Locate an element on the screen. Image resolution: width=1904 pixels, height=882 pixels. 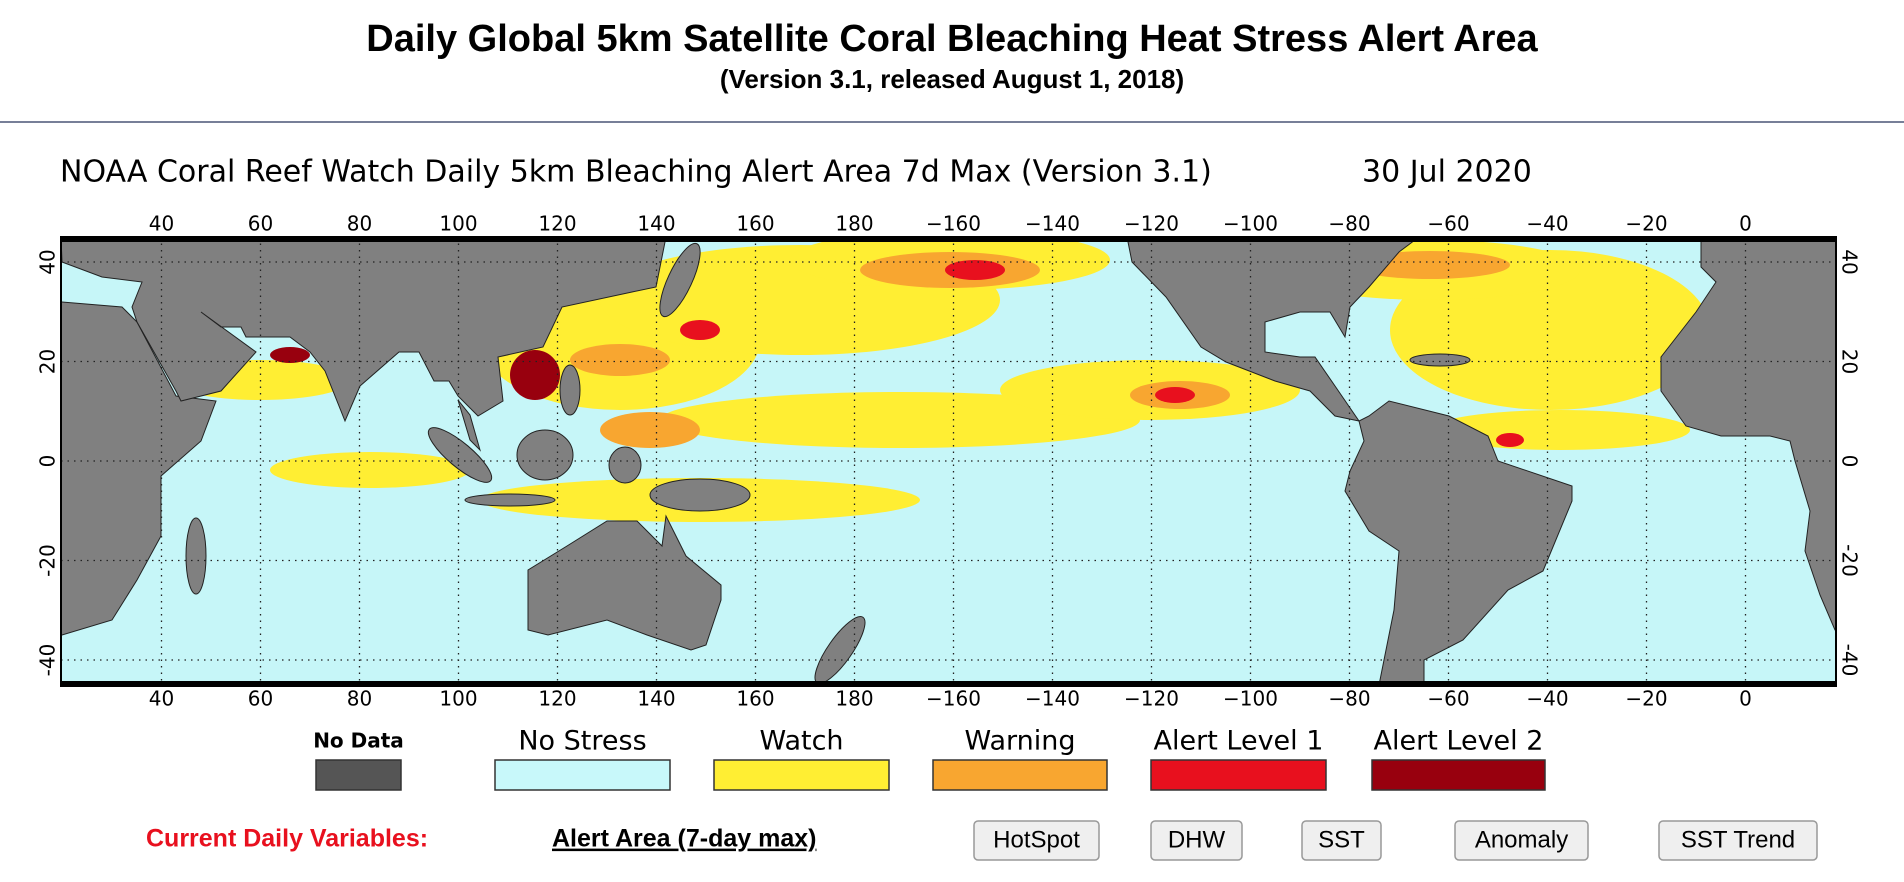
lon-label-top: 80 is located at coordinates (359, 224).